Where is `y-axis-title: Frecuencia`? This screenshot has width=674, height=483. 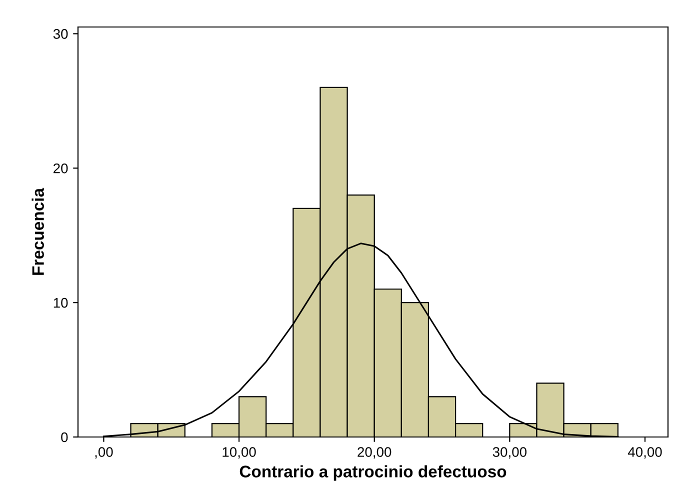 y-axis-title: Frecuencia is located at coordinates (38, 231).